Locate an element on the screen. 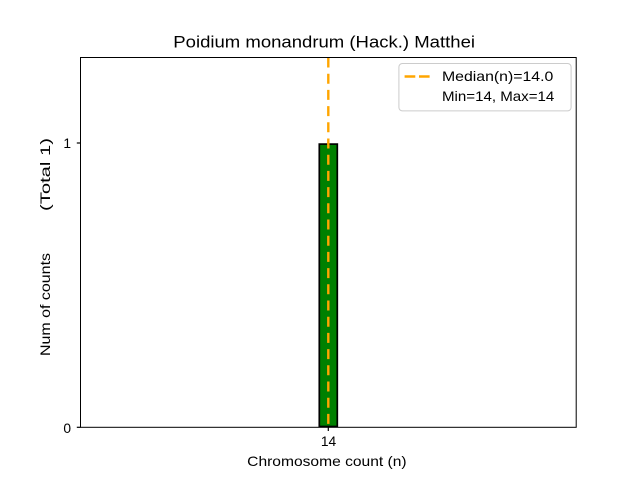  svg-text: Num of counts is located at coordinates (45, 304).